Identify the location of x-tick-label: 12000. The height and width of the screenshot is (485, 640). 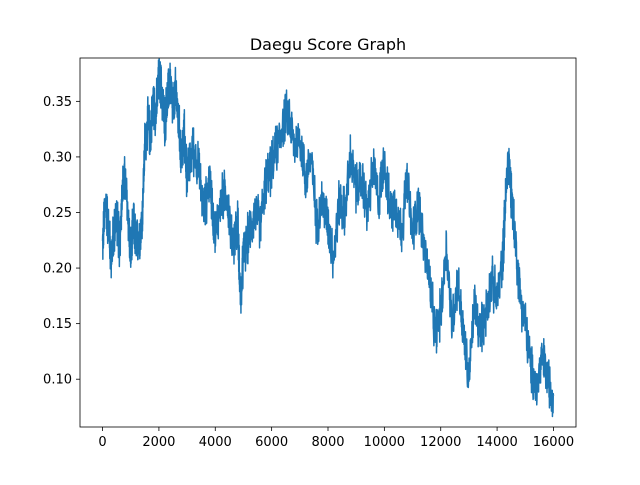
(440, 442).